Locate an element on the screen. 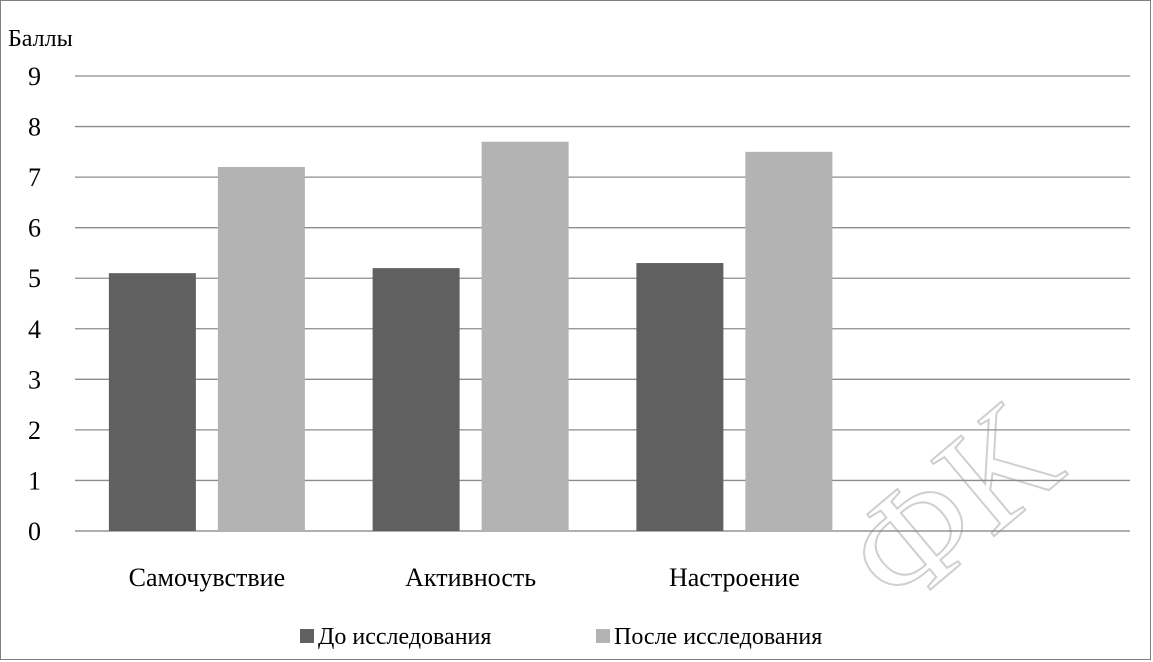 The image size is (1153, 662). legend: До исследования После исследования is located at coordinates (561, 637).